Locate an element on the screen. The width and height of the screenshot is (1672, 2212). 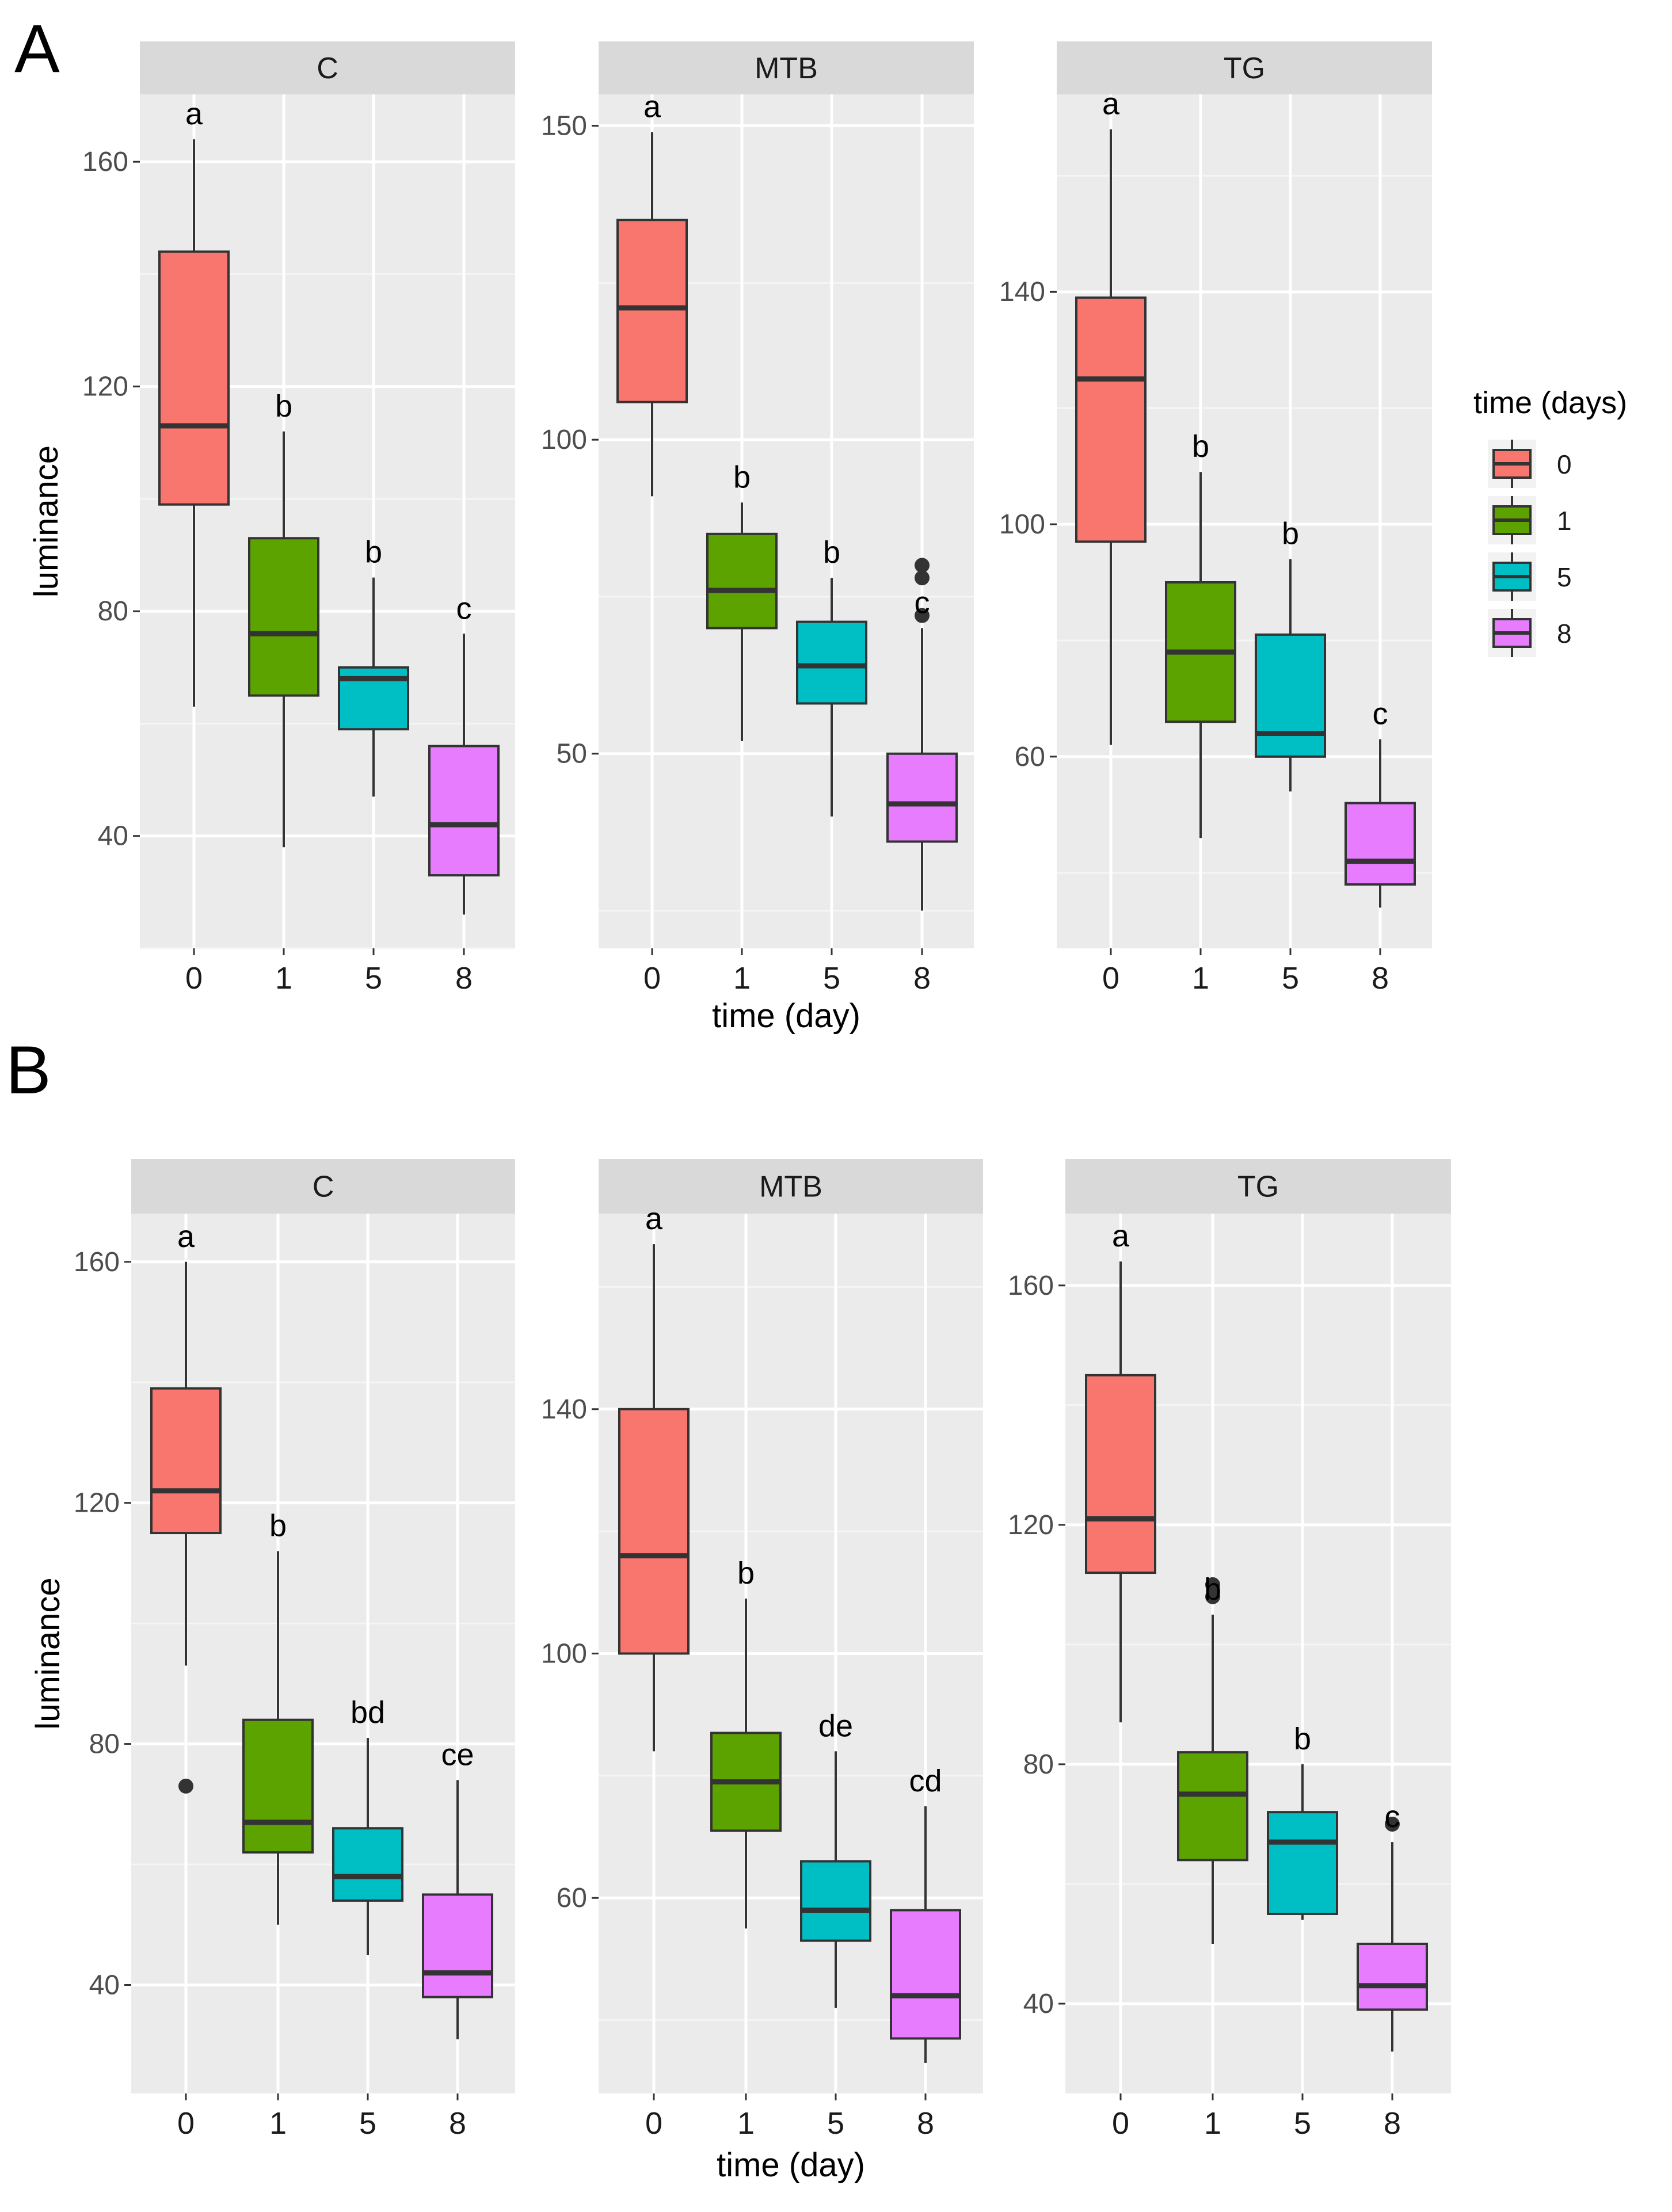
panel-b-mtb-xtick-label: 1 is located at coordinates (746, 2123).